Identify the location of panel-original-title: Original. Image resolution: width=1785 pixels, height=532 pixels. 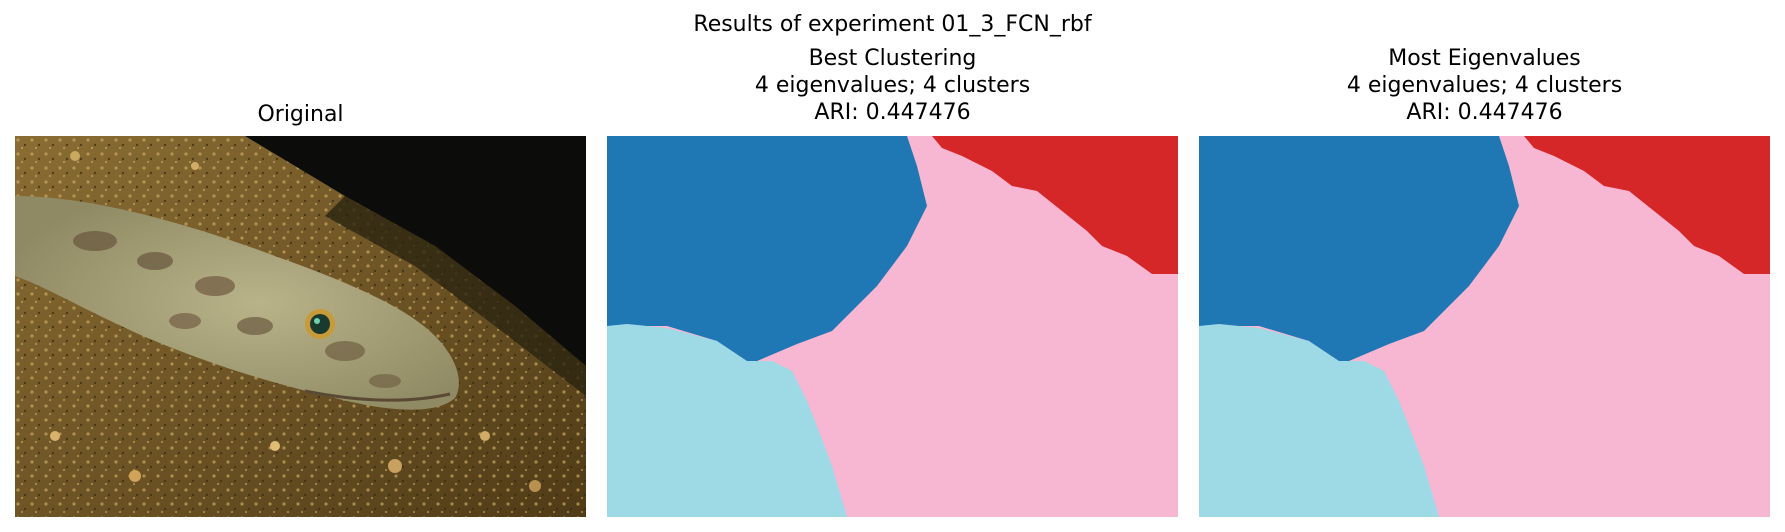
(300, 114).